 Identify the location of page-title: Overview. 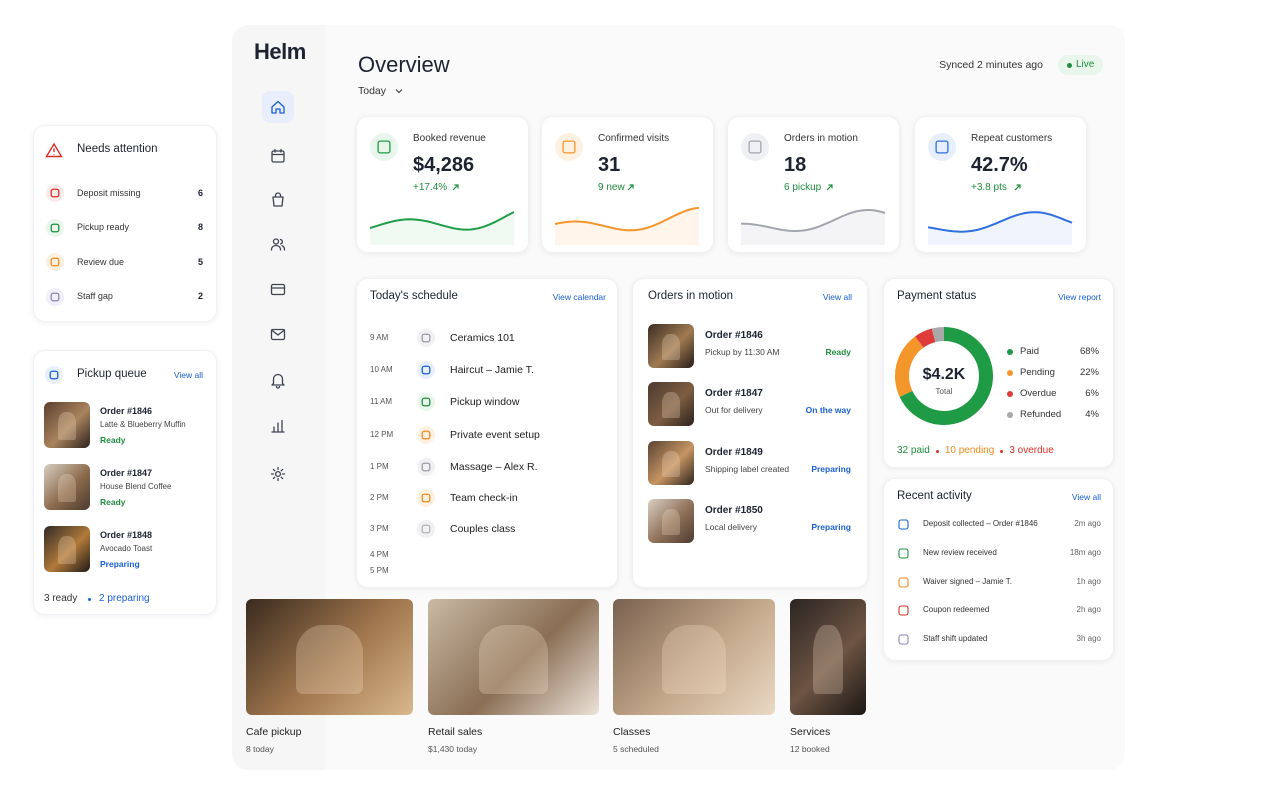
(404, 64).